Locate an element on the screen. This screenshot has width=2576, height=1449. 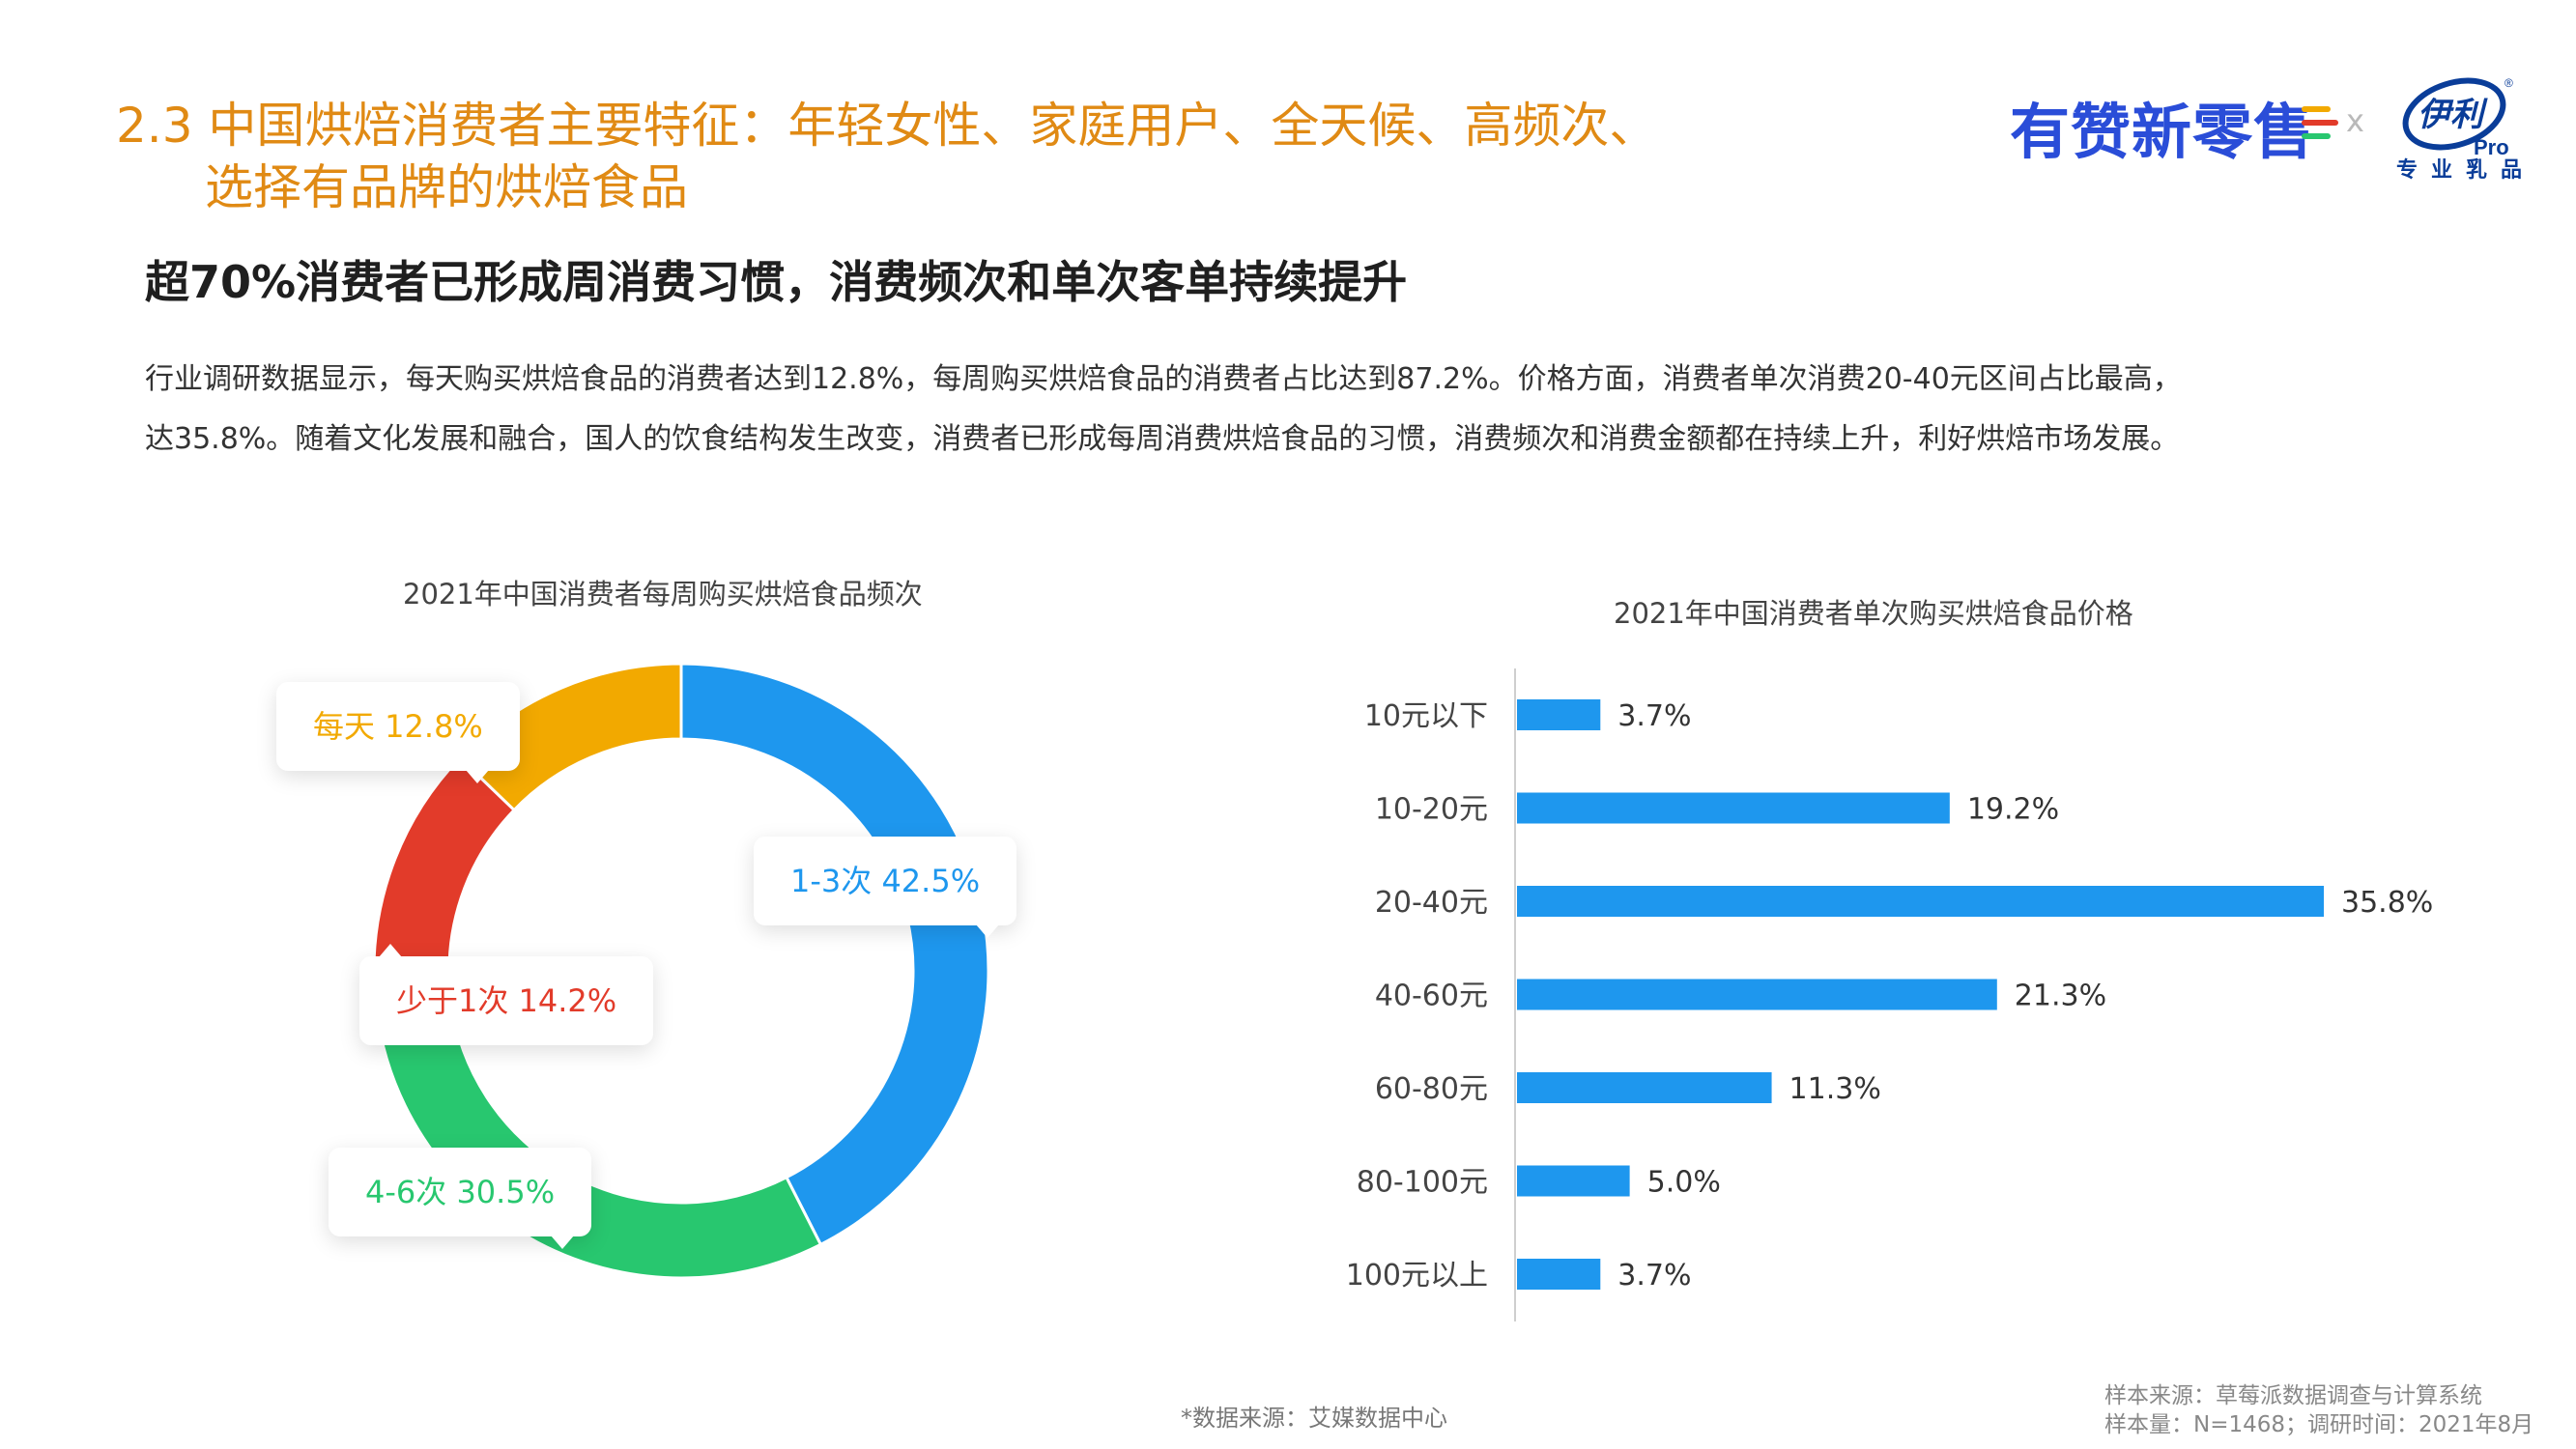
registered-mark: ® is located at coordinates (2509, 83).